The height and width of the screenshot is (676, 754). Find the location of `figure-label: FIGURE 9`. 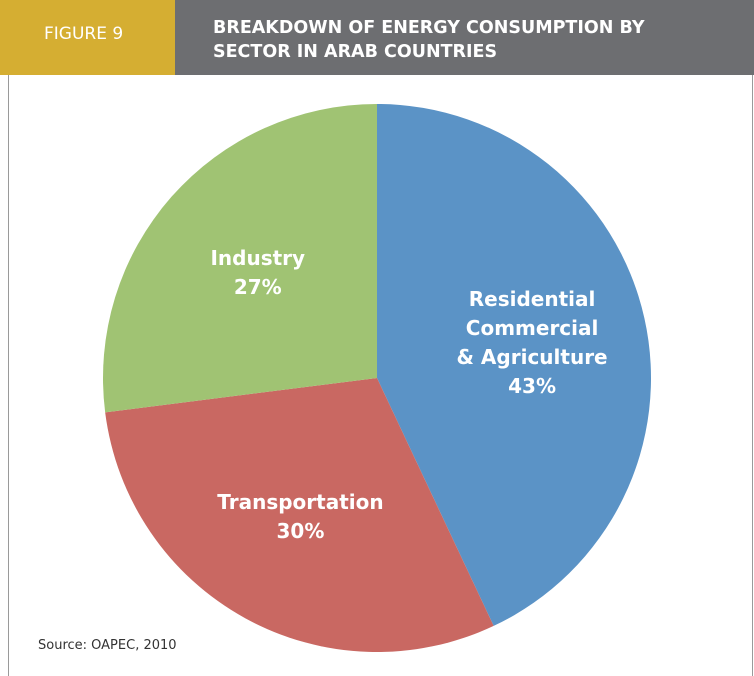

figure-label: FIGURE 9 is located at coordinates (87, 37).